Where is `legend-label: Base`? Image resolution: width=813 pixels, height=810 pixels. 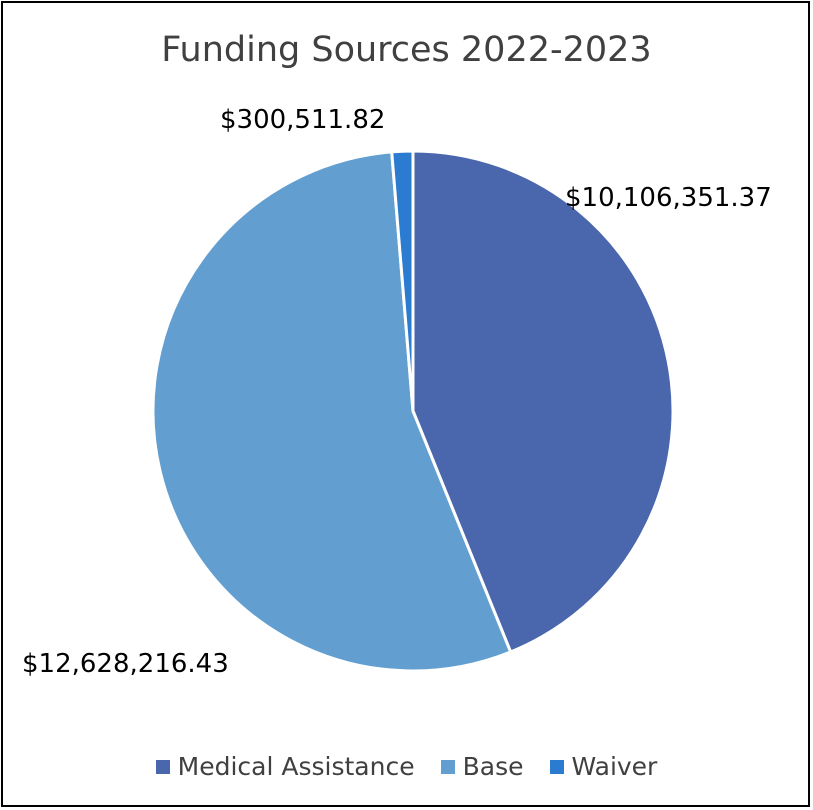
legend-label: Base is located at coordinates (493, 766).